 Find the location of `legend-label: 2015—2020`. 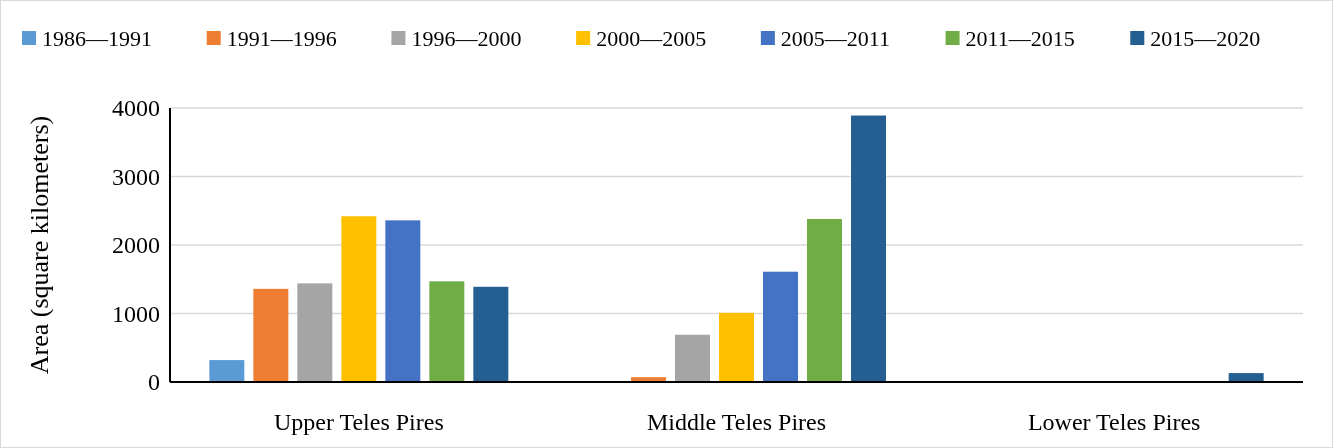

legend-label: 2015—2020 is located at coordinates (1205, 38).